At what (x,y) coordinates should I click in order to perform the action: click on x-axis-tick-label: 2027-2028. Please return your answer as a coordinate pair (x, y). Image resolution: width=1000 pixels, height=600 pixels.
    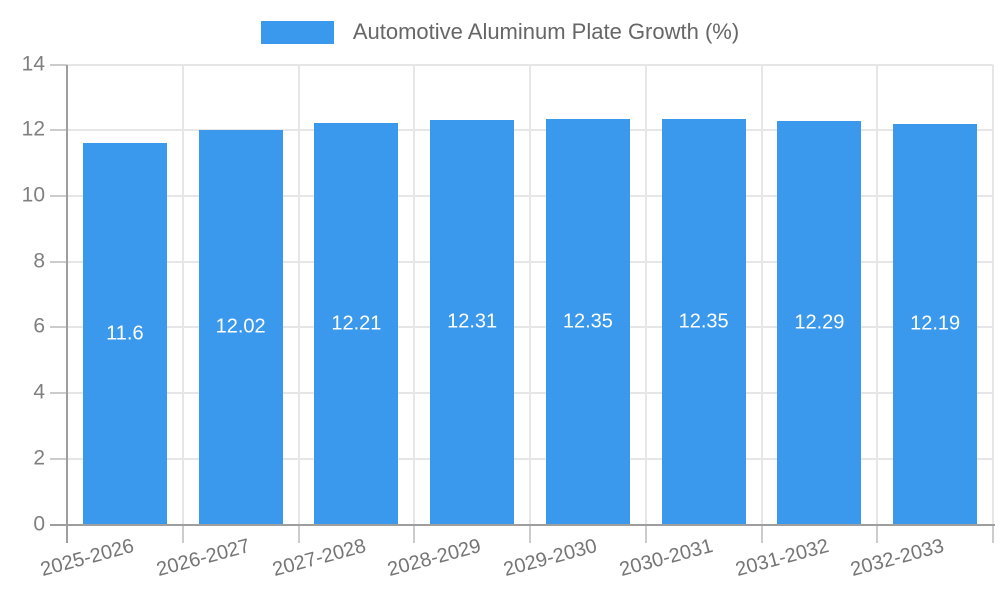
    Looking at the image, I should click on (319, 558).